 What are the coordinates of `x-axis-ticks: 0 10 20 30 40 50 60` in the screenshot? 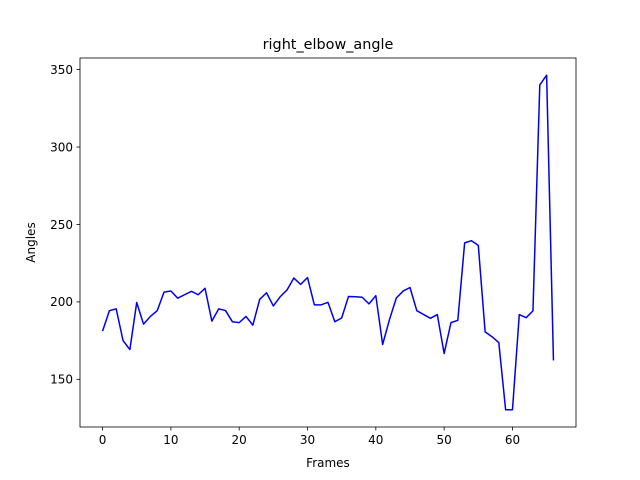 It's located at (309, 437).